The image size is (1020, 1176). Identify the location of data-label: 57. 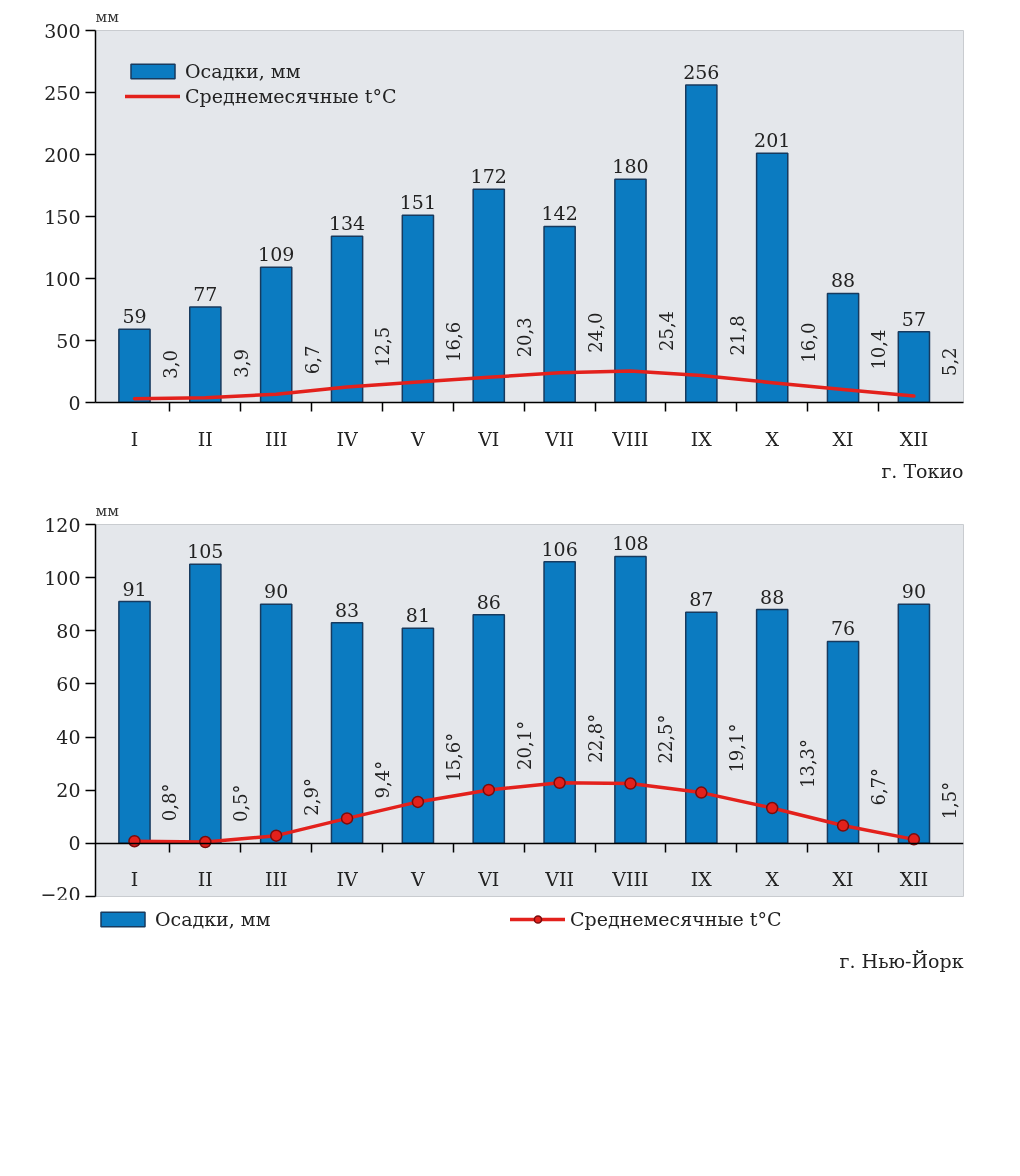
(913, 318).